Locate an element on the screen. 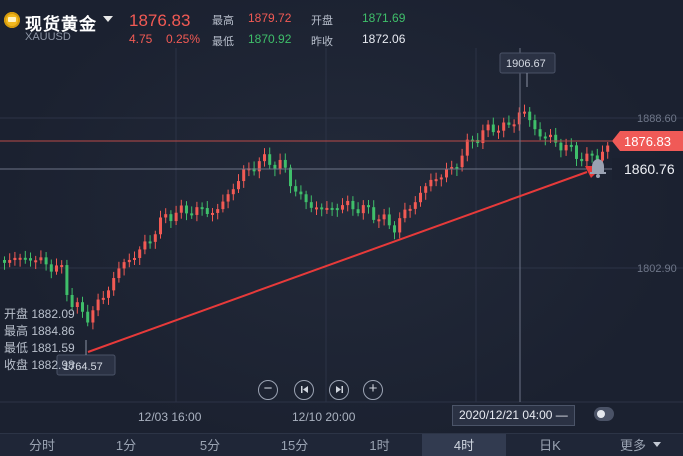 This screenshot has width=683, height=456. current-price-tag is located at coordinates (647, 141).